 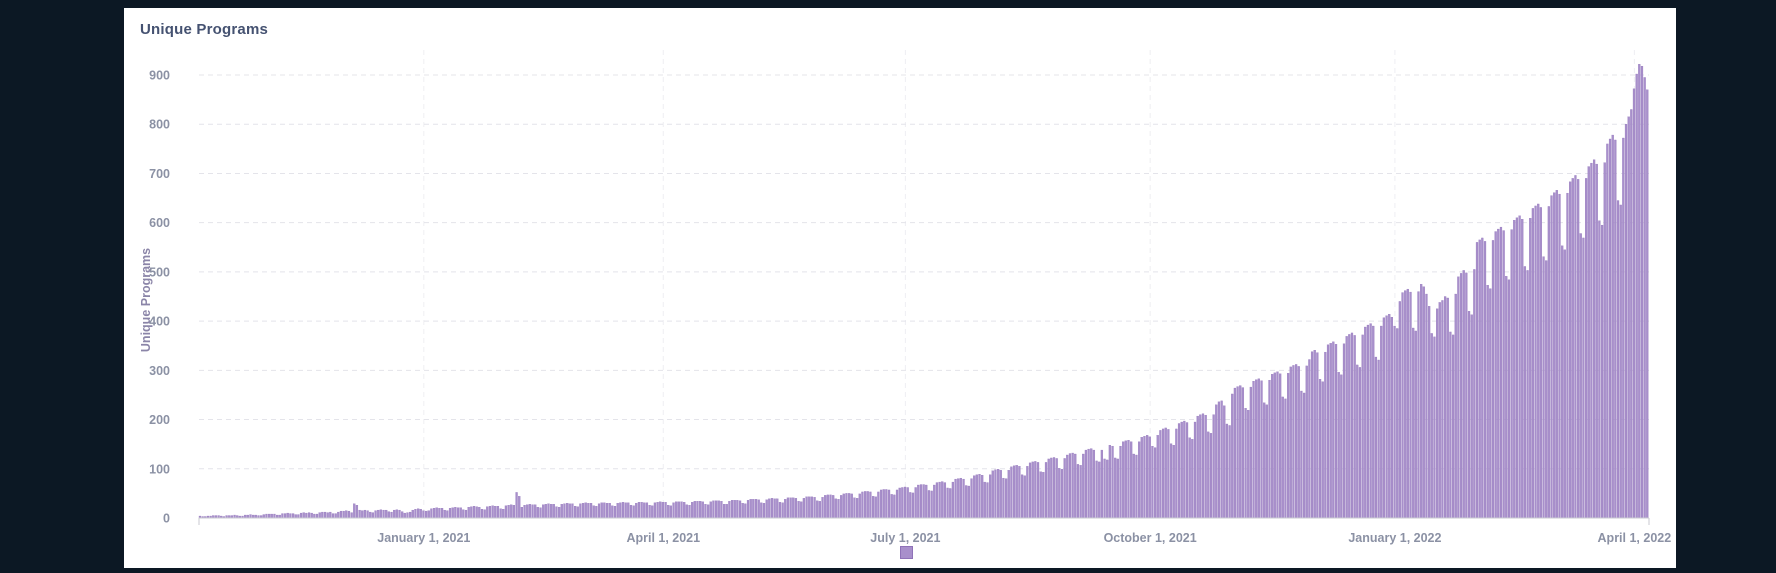 I want to click on legend-swatch, so click(x=906, y=552).